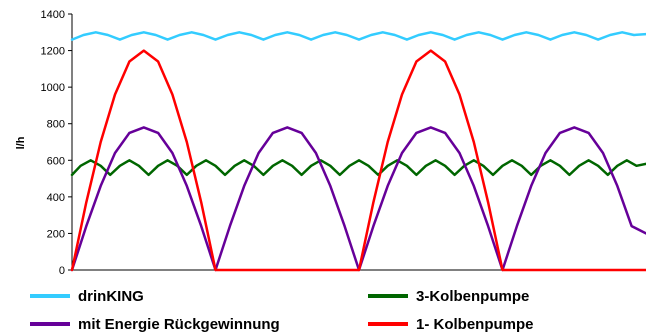 The height and width of the screenshot is (336, 646). What do you see at coordinates (472, 296) in the screenshot?
I see `legend-label-1: 3-Kolbenpumpe` at bounding box center [472, 296].